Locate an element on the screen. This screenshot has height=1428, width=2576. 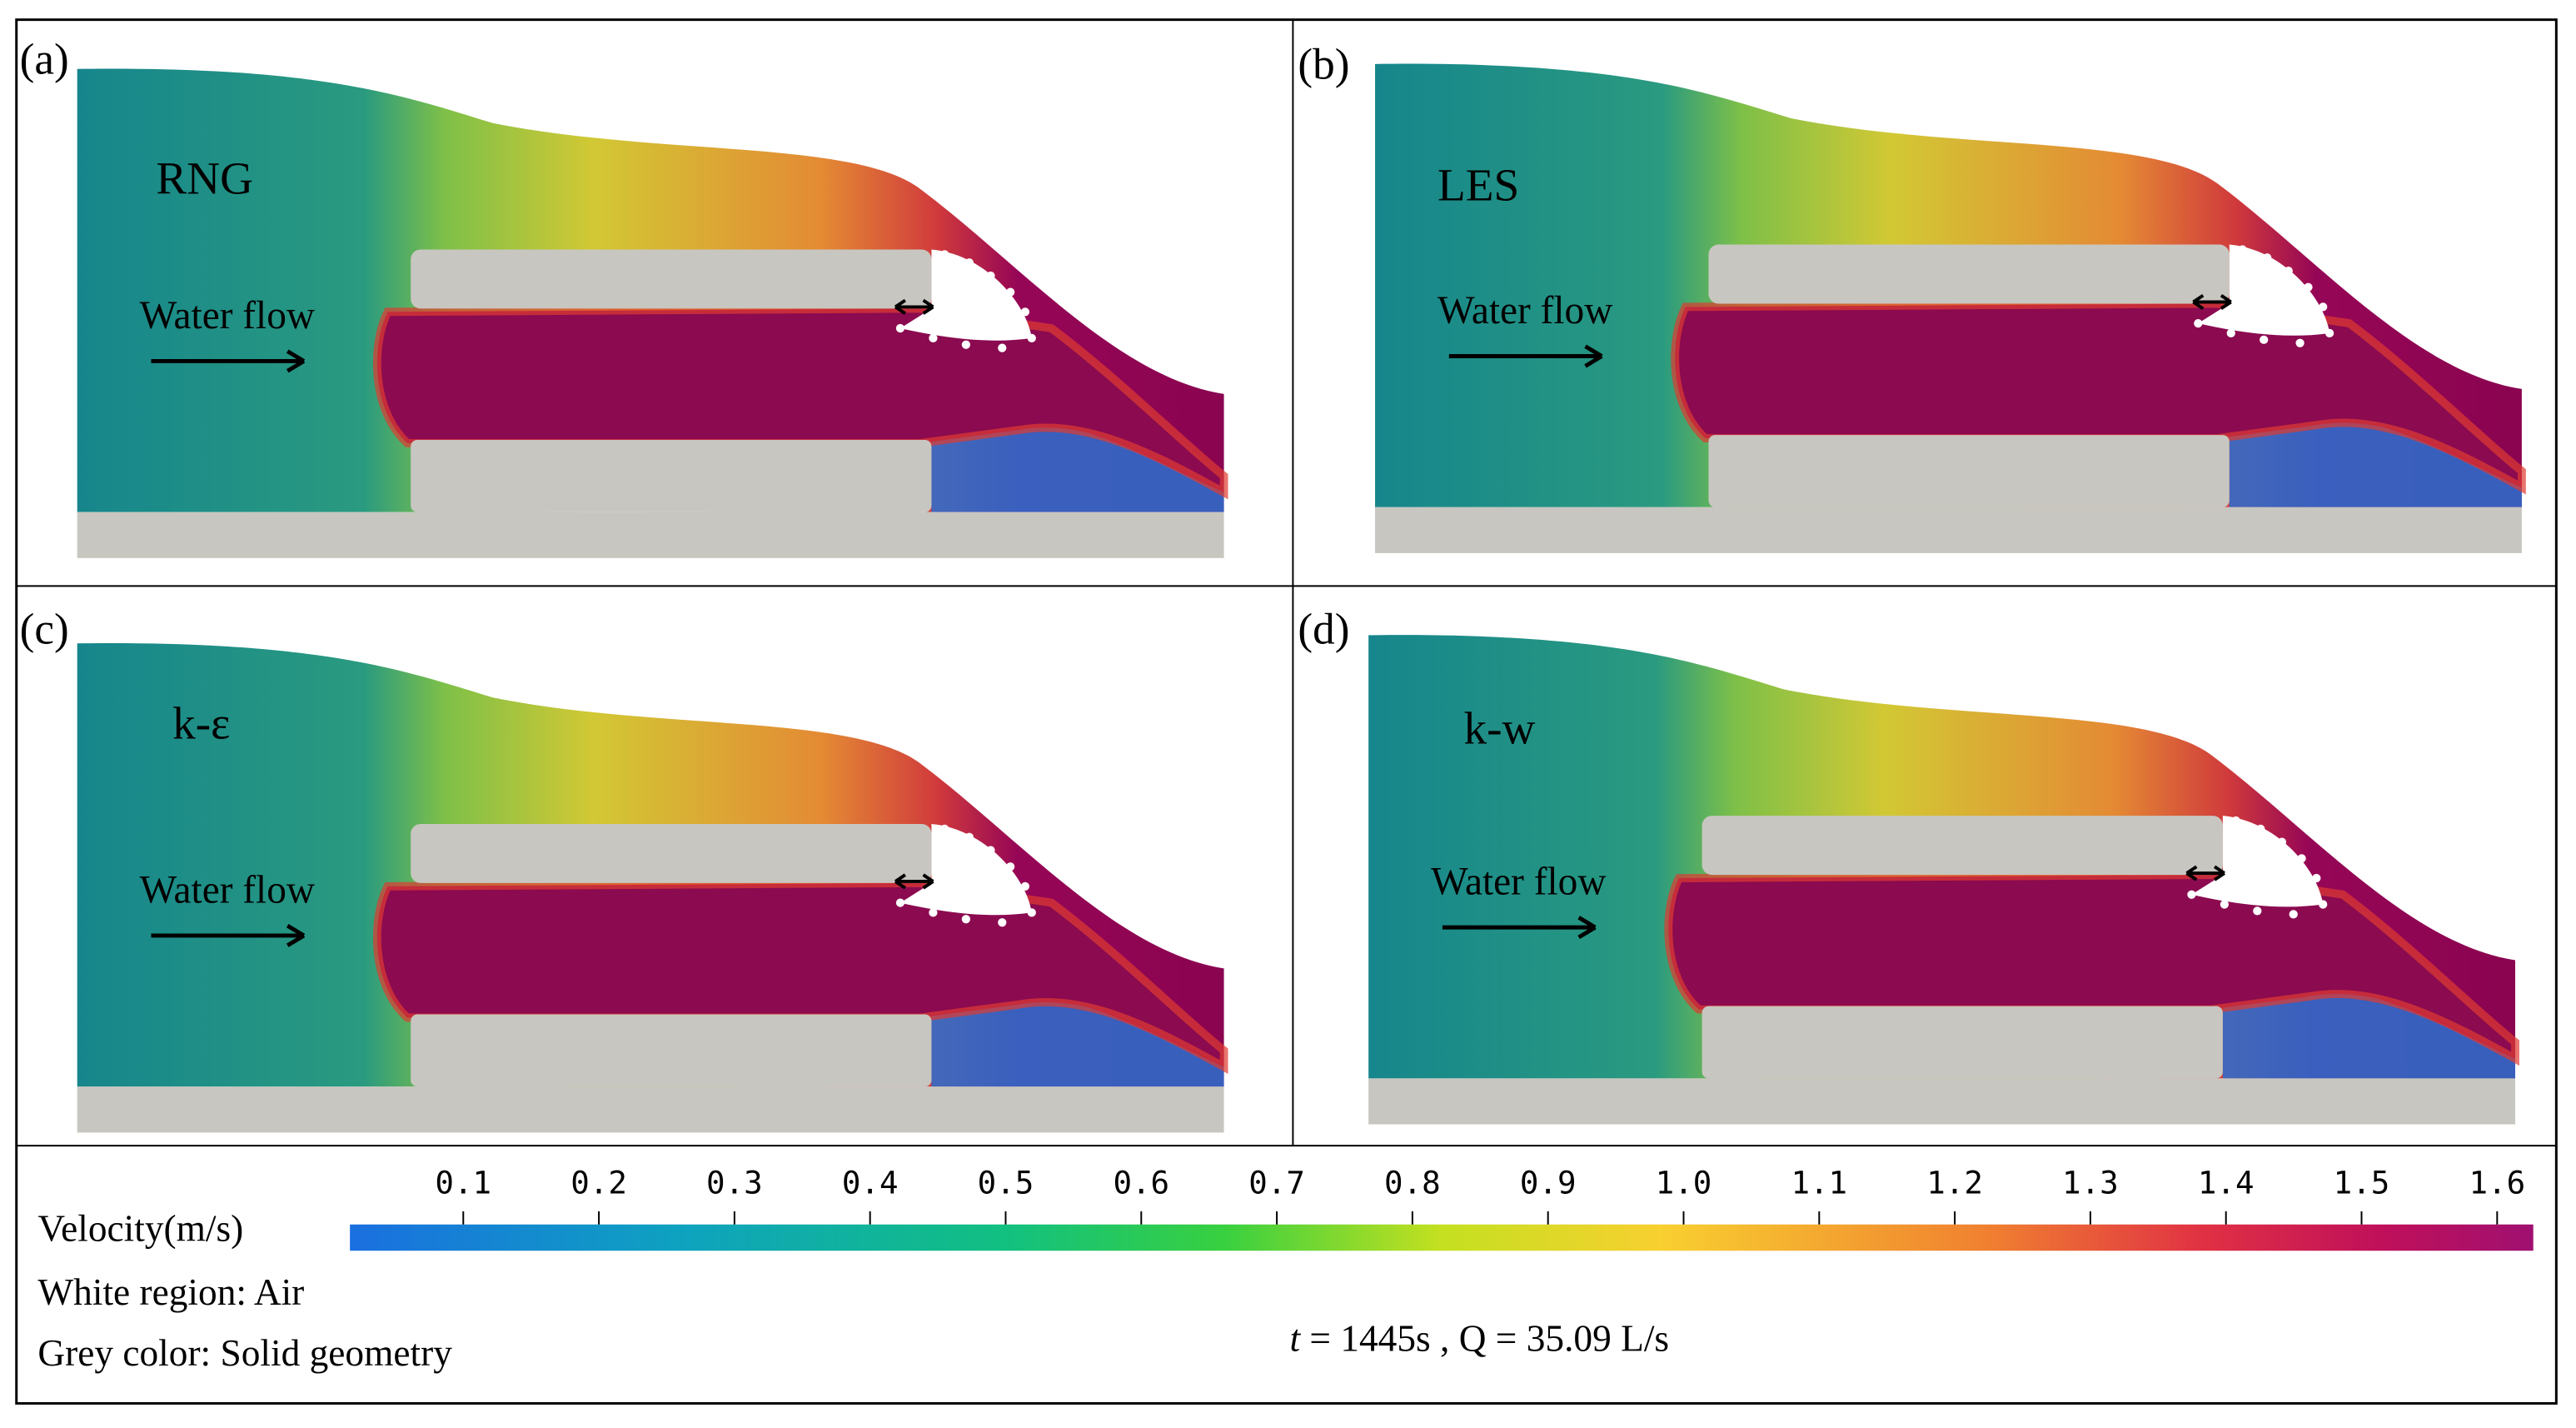
conditions-text: = 1445s , Q = 35.09 L/s is located at coordinates (1484, 1338).